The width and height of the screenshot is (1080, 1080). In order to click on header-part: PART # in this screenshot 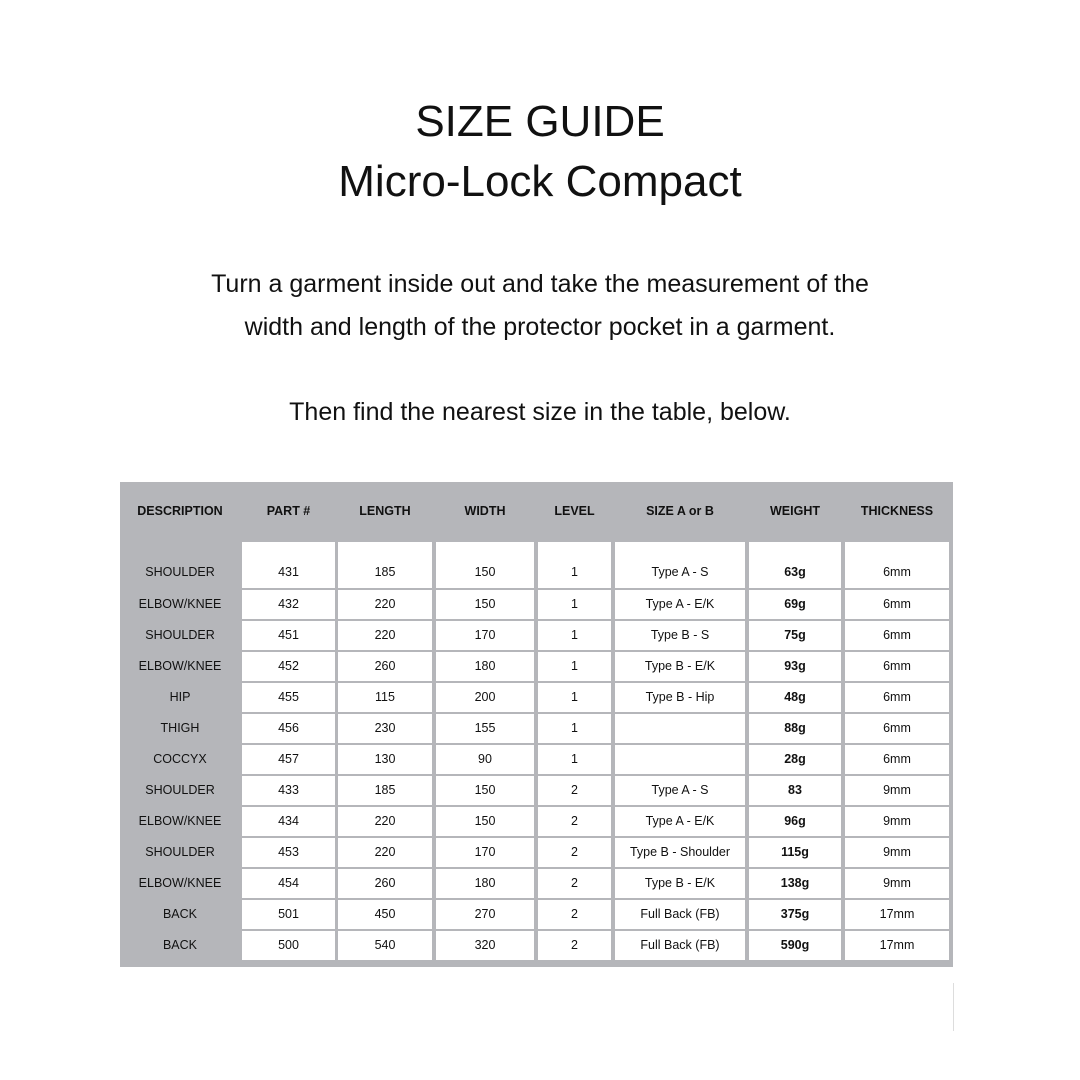, I will do `click(288, 511)`.